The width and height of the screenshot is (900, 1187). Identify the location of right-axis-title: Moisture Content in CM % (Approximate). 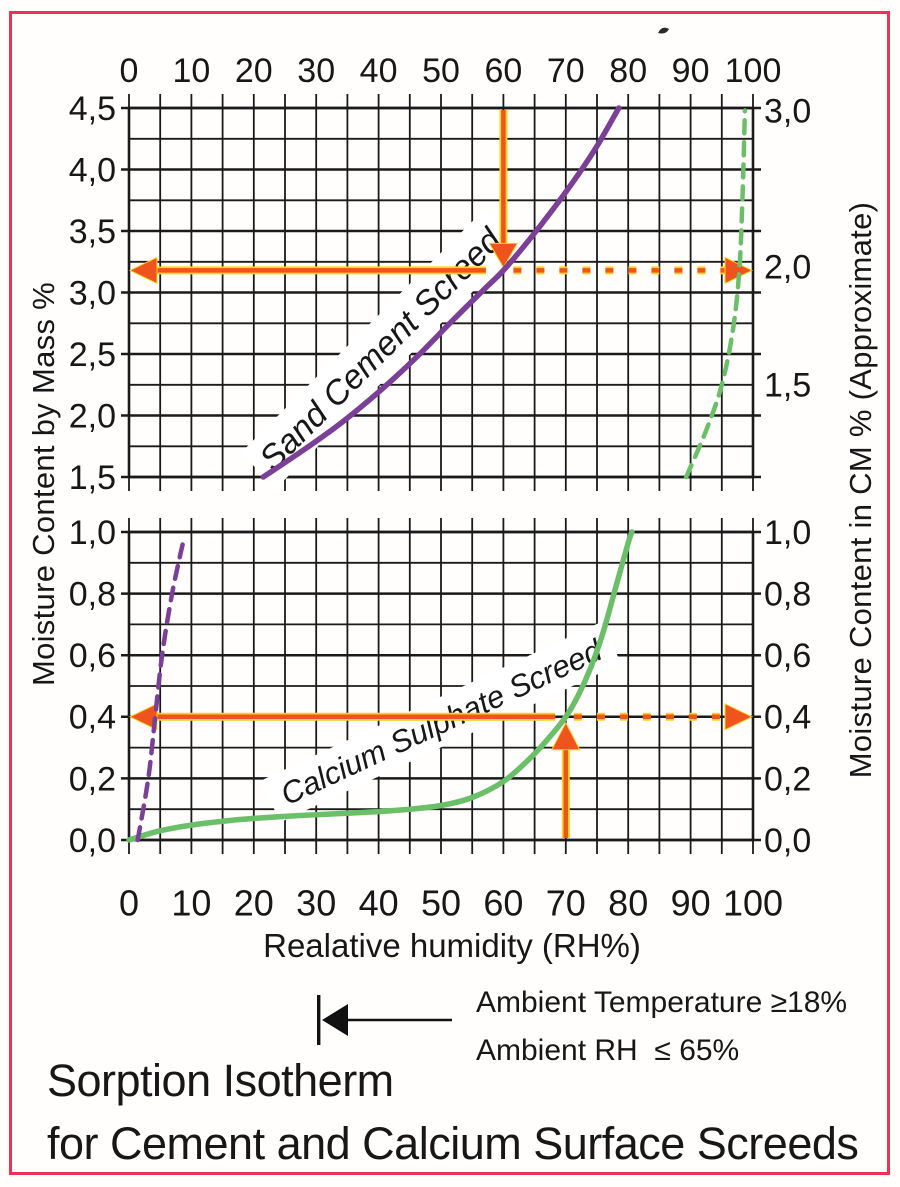
(860, 490).